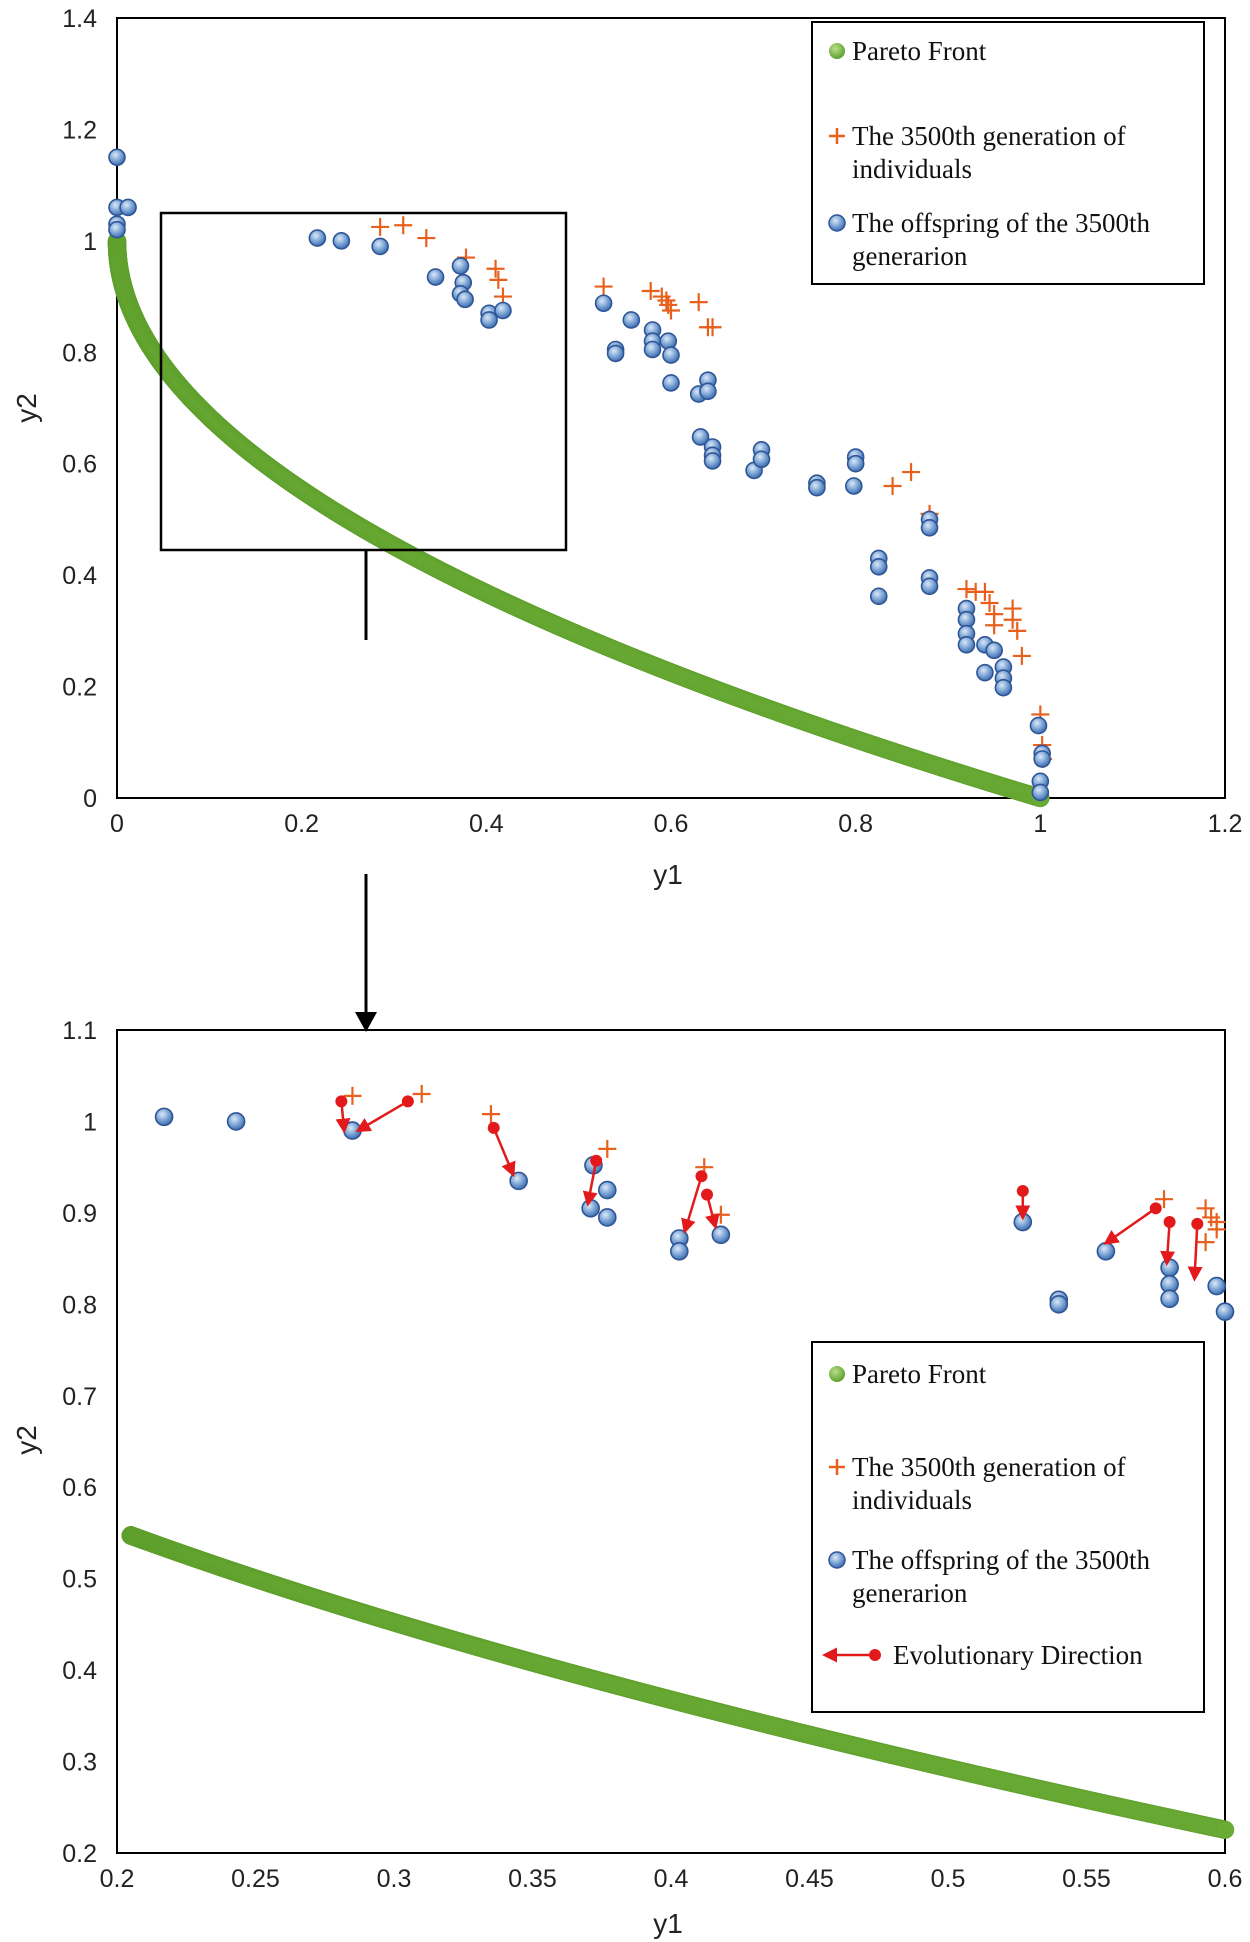 The image size is (1250, 1942). Describe the element at coordinates (90, 799) in the screenshot. I see `main-y-tick-label: 0` at that location.